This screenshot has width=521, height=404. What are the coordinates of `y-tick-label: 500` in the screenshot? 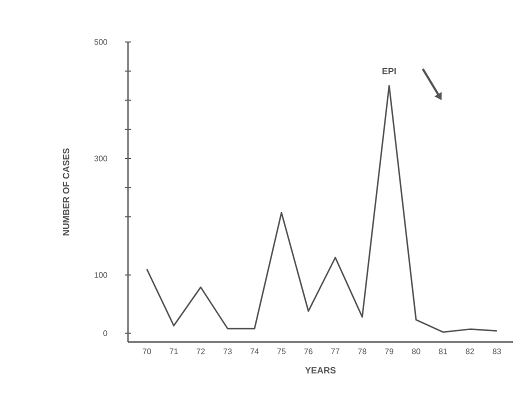 It's located at (101, 42).